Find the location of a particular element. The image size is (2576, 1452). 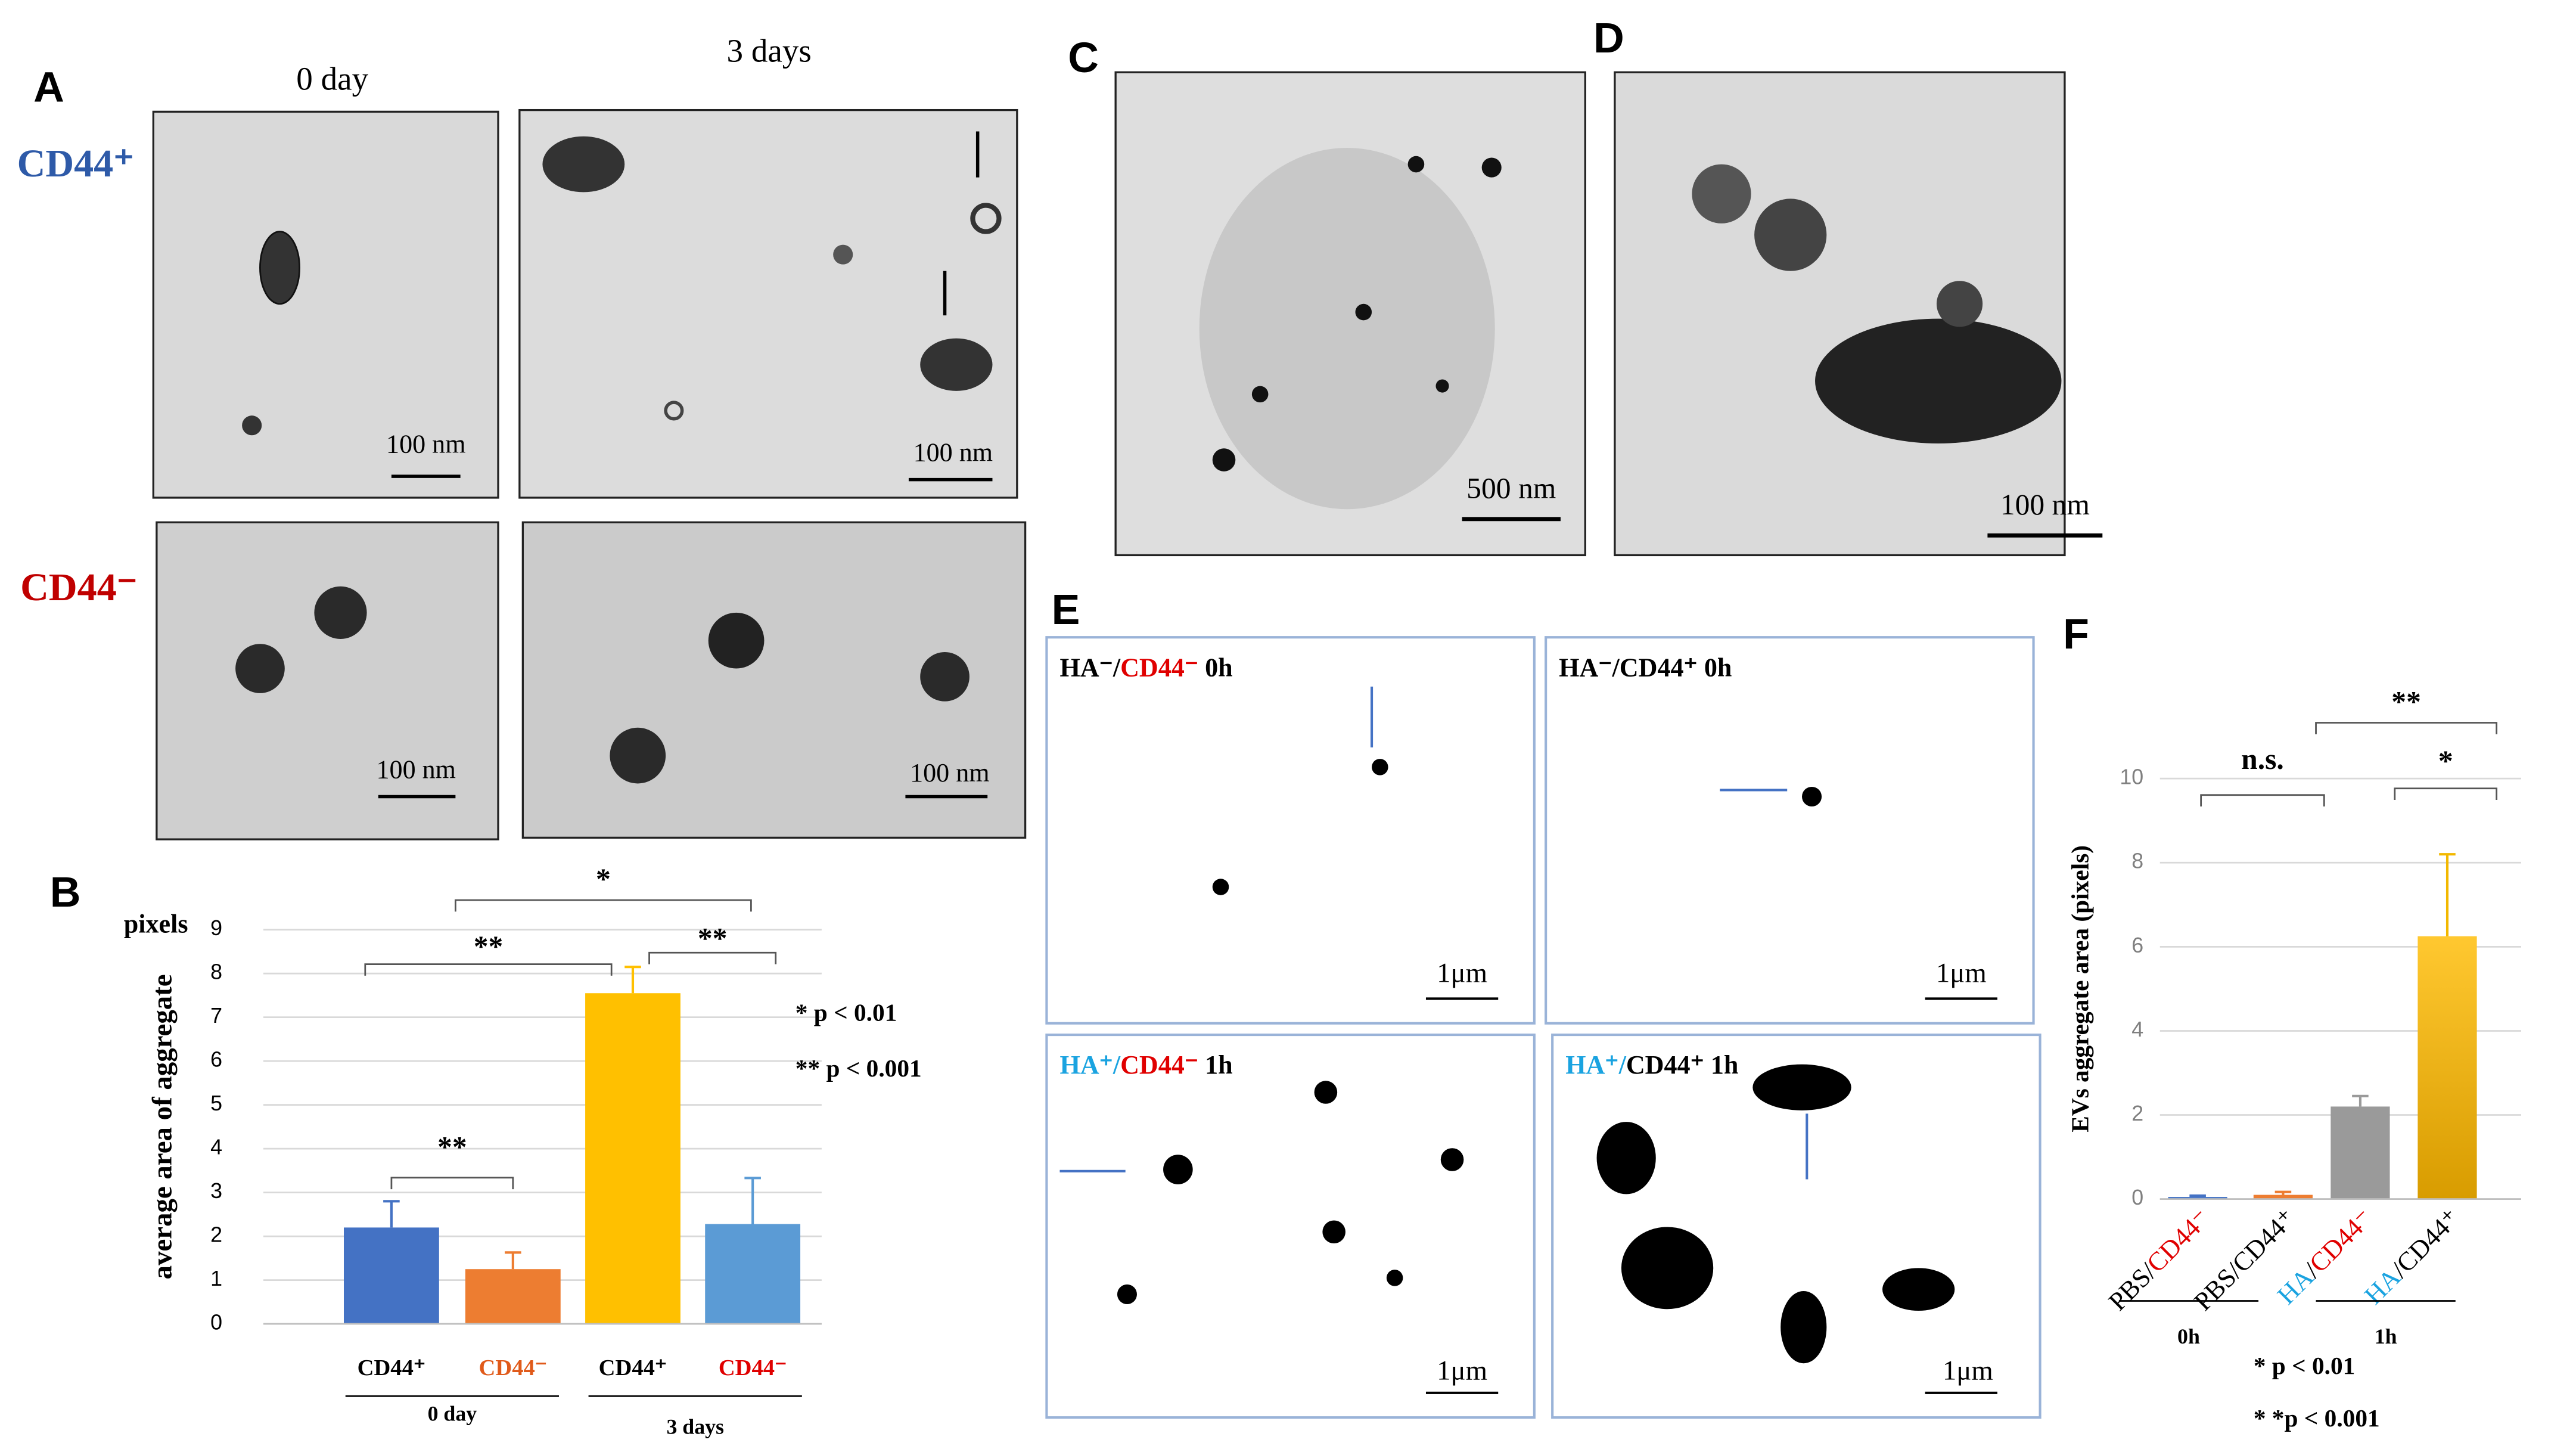

y-tick-label: 7 is located at coordinates (216, 1016).